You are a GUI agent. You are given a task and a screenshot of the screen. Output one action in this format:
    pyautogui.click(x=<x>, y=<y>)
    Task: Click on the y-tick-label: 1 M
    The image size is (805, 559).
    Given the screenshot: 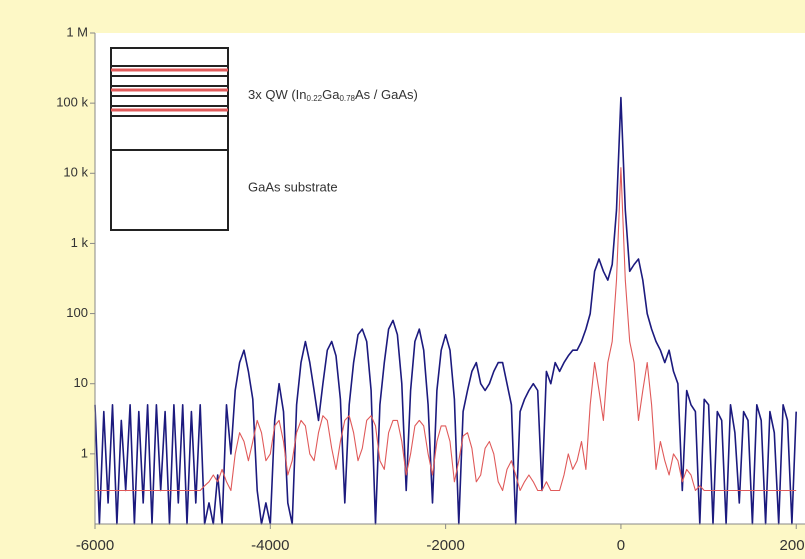 What is the action you would take?
    pyautogui.click(x=77, y=31)
    